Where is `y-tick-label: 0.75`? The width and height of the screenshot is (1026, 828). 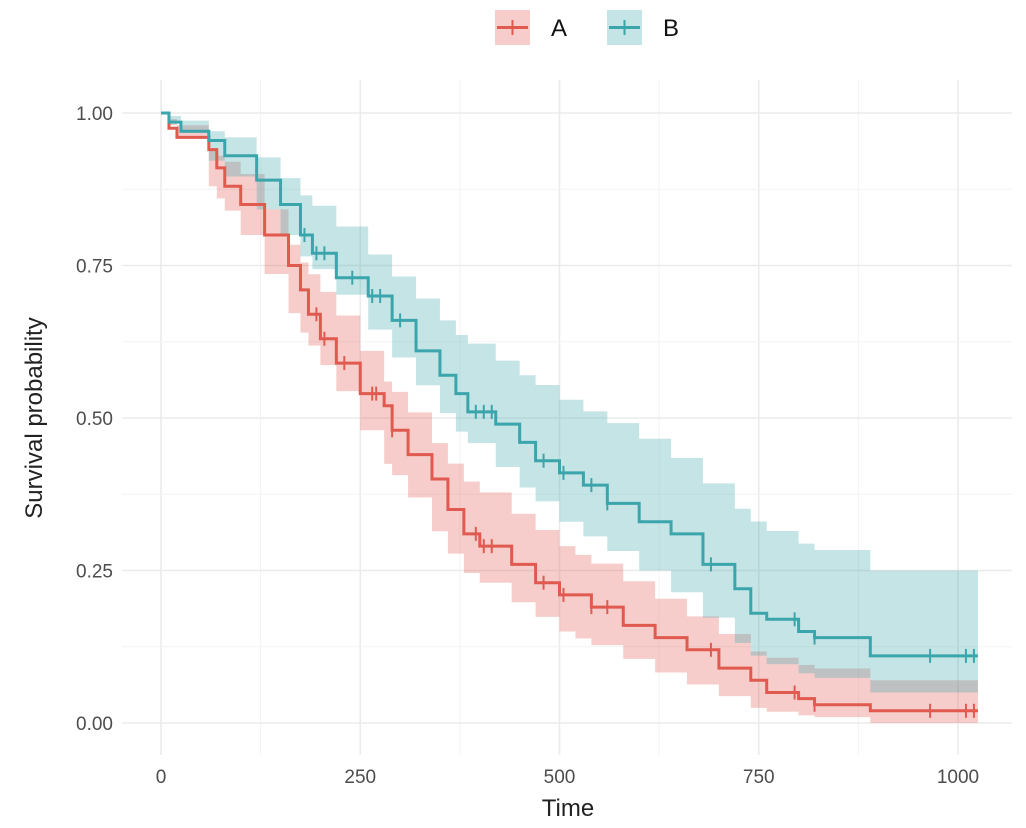
y-tick-label: 0.75 is located at coordinates (94, 267).